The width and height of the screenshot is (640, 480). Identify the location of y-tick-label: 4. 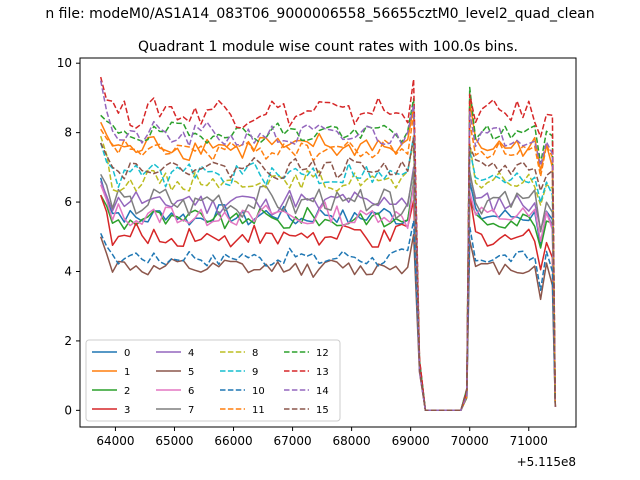
(68, 271).